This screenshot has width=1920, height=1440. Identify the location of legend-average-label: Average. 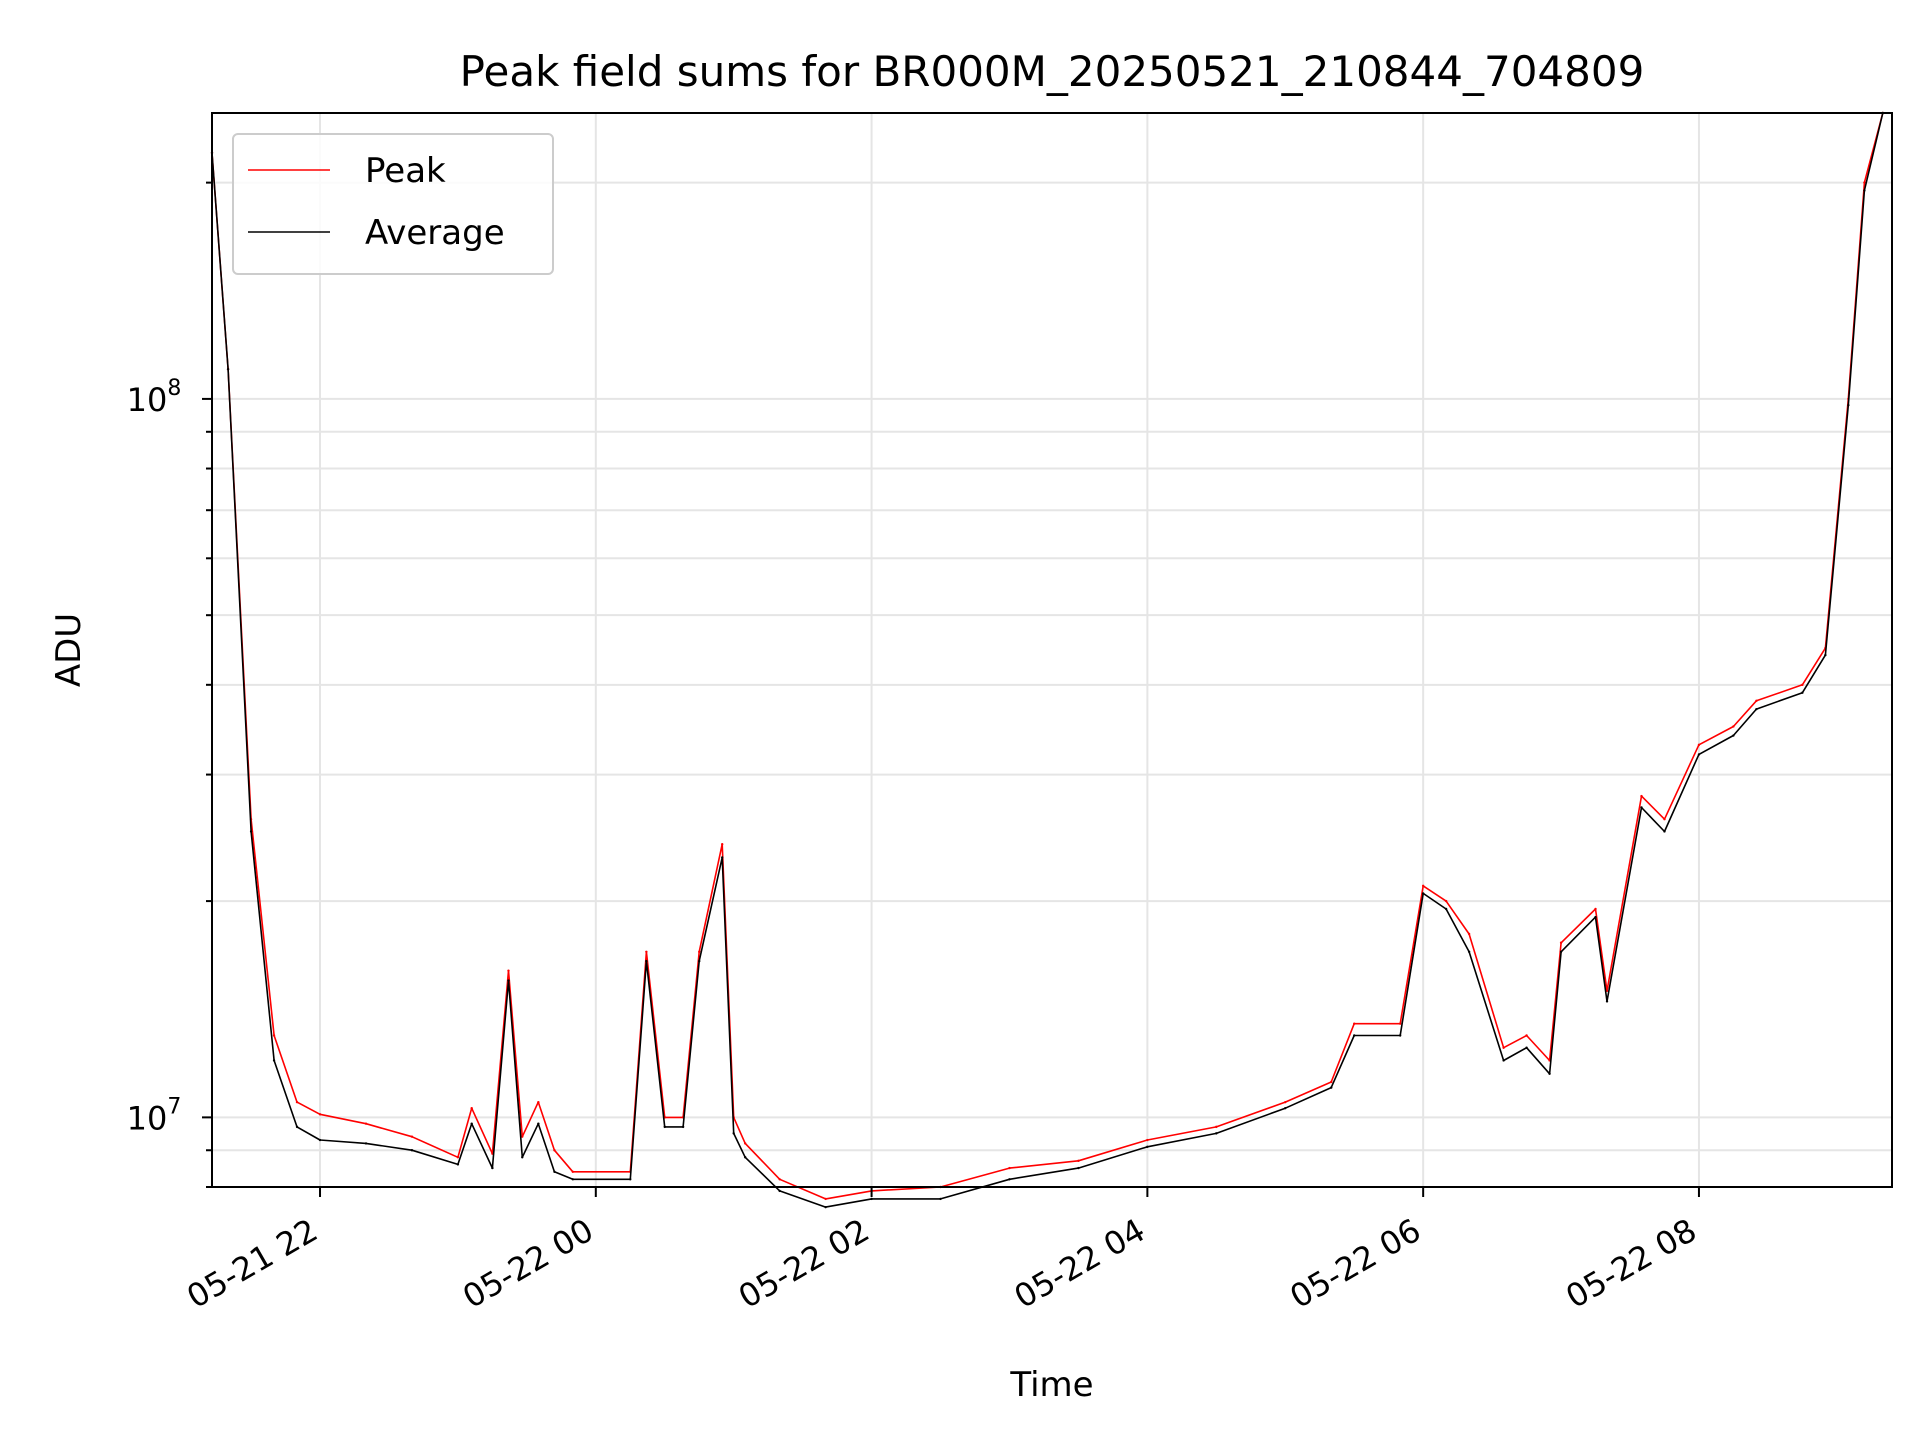
(435, 233).